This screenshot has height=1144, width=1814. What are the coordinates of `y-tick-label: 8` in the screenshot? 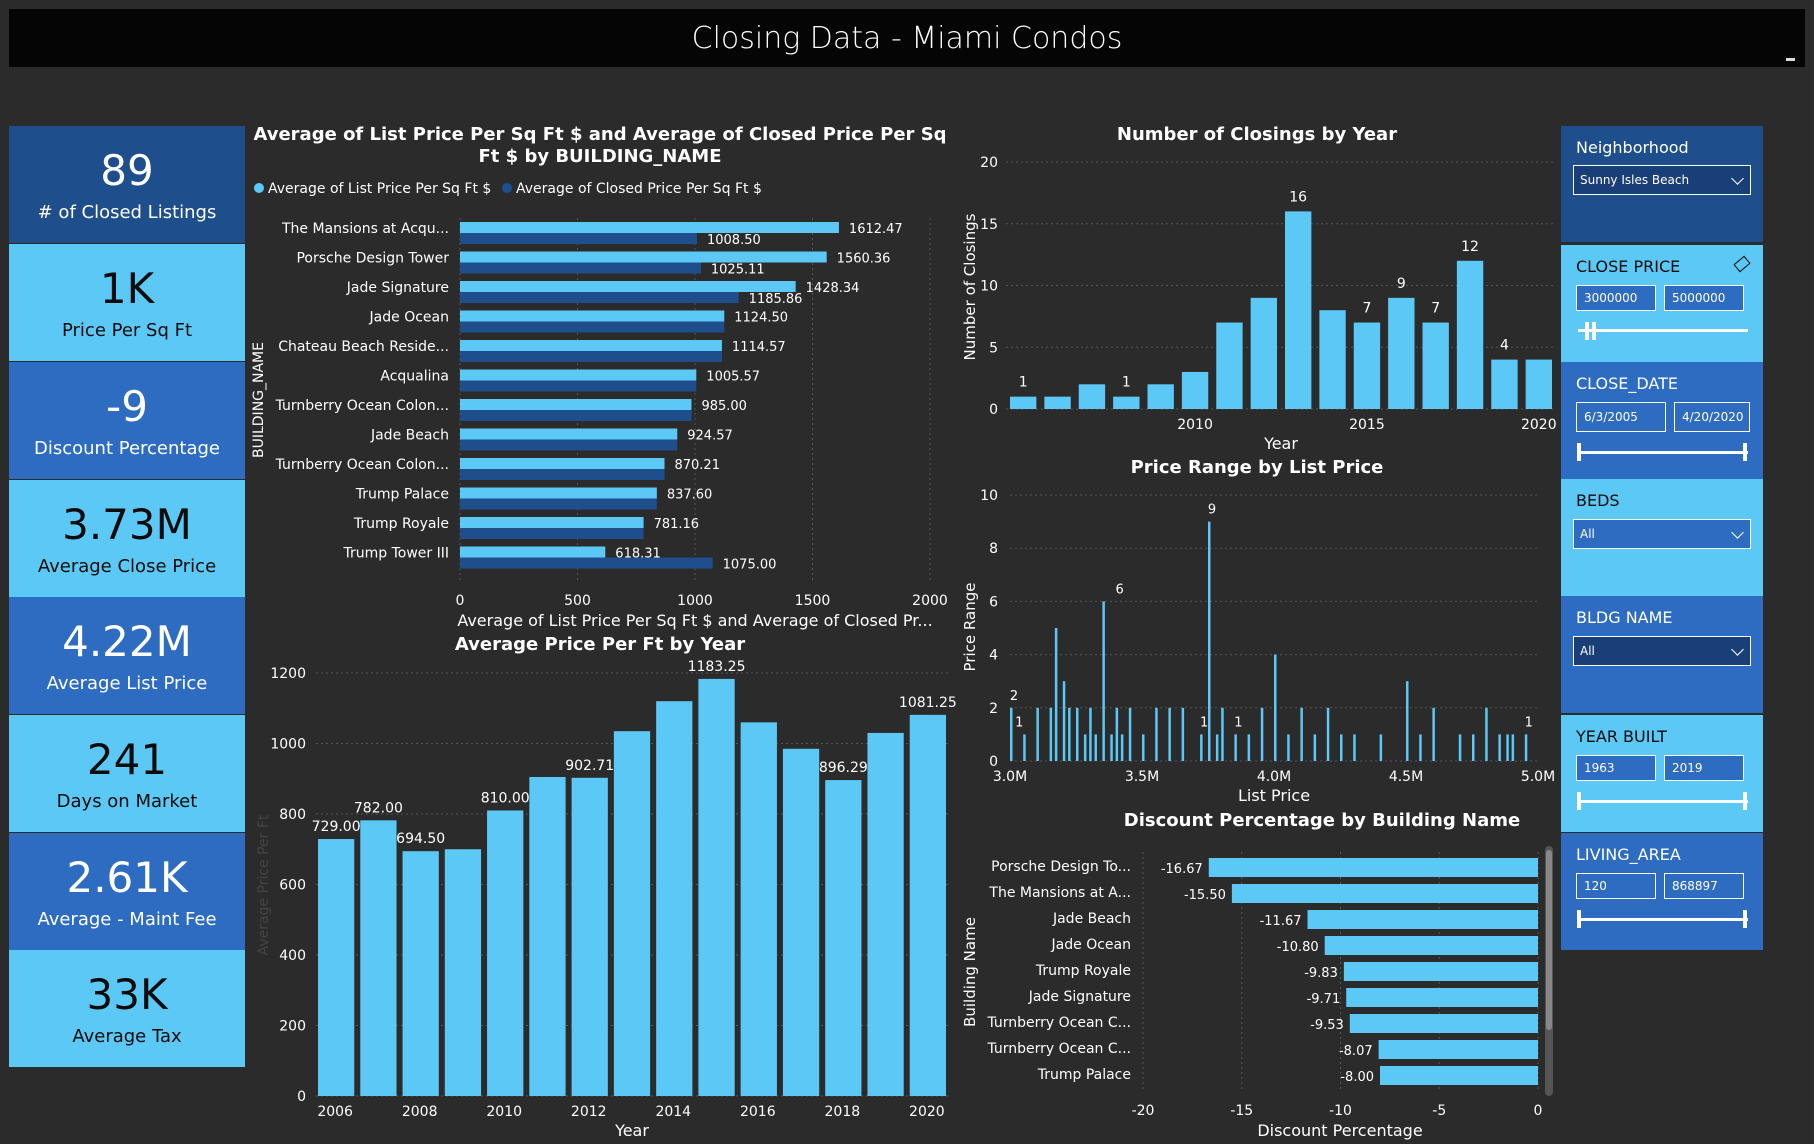 It's located at (993, 549).